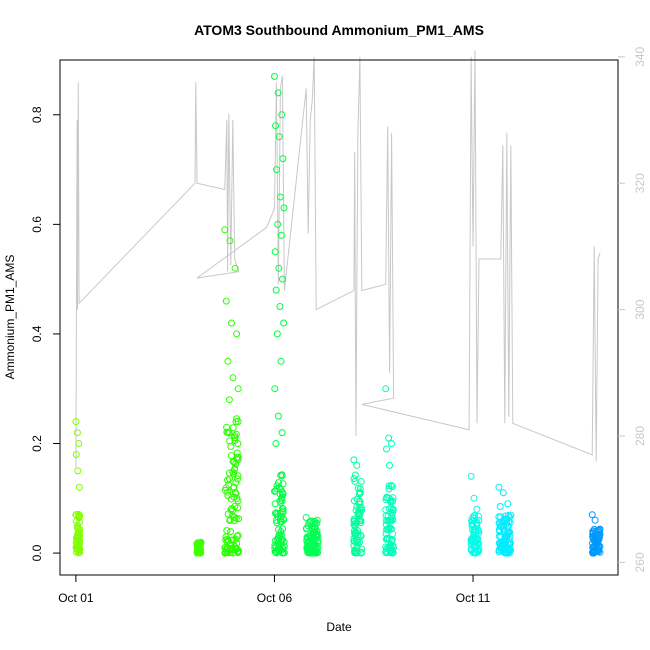 The width and height of the screenshot is (650, 650). Describe the element at coordinates (37, 224) in the screenshot. I see `y-tick-label: 0.6` at that location.